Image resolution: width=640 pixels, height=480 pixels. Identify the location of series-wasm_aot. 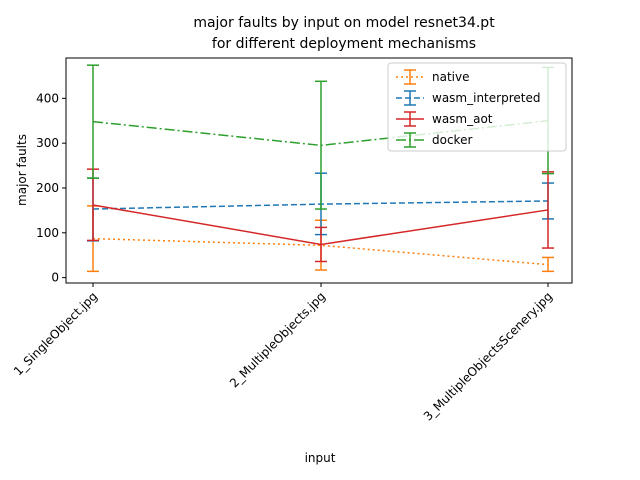
(320, 215).